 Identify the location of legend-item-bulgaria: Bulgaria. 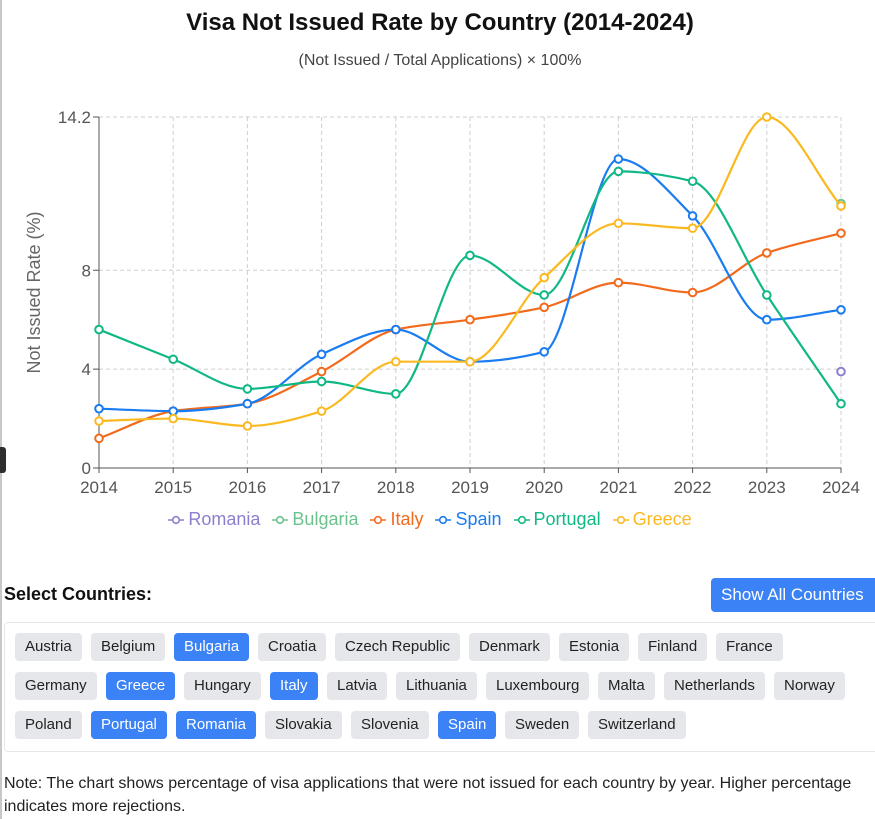
(315, 519).